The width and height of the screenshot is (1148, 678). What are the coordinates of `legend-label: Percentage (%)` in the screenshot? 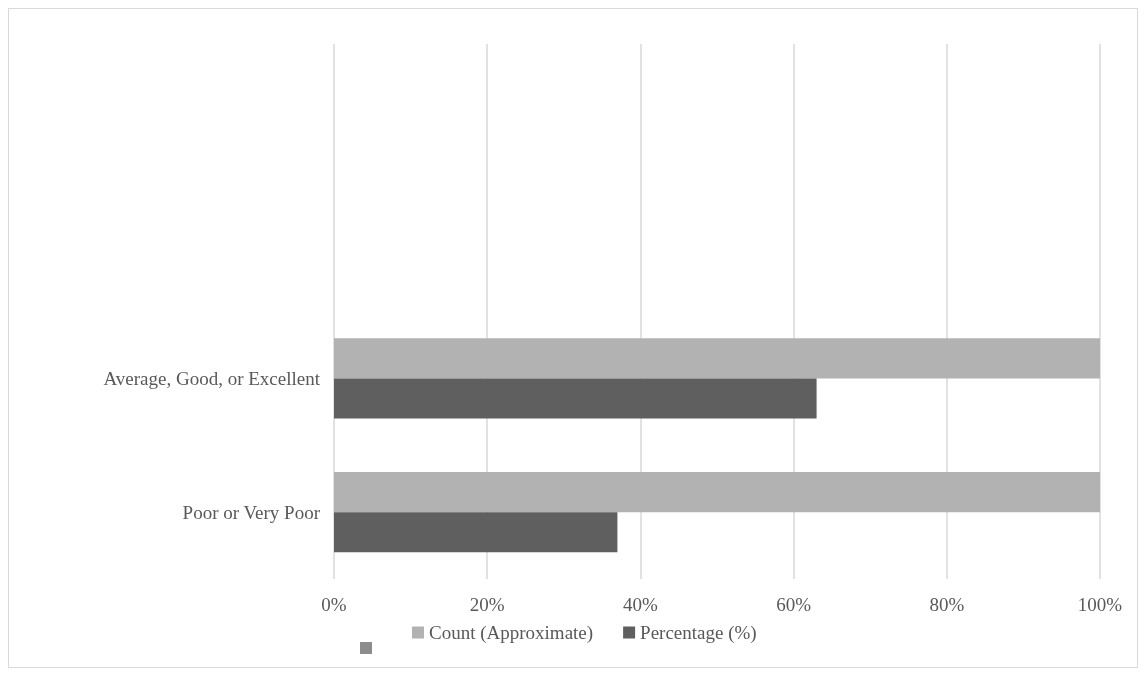 It's located at (698, 633).